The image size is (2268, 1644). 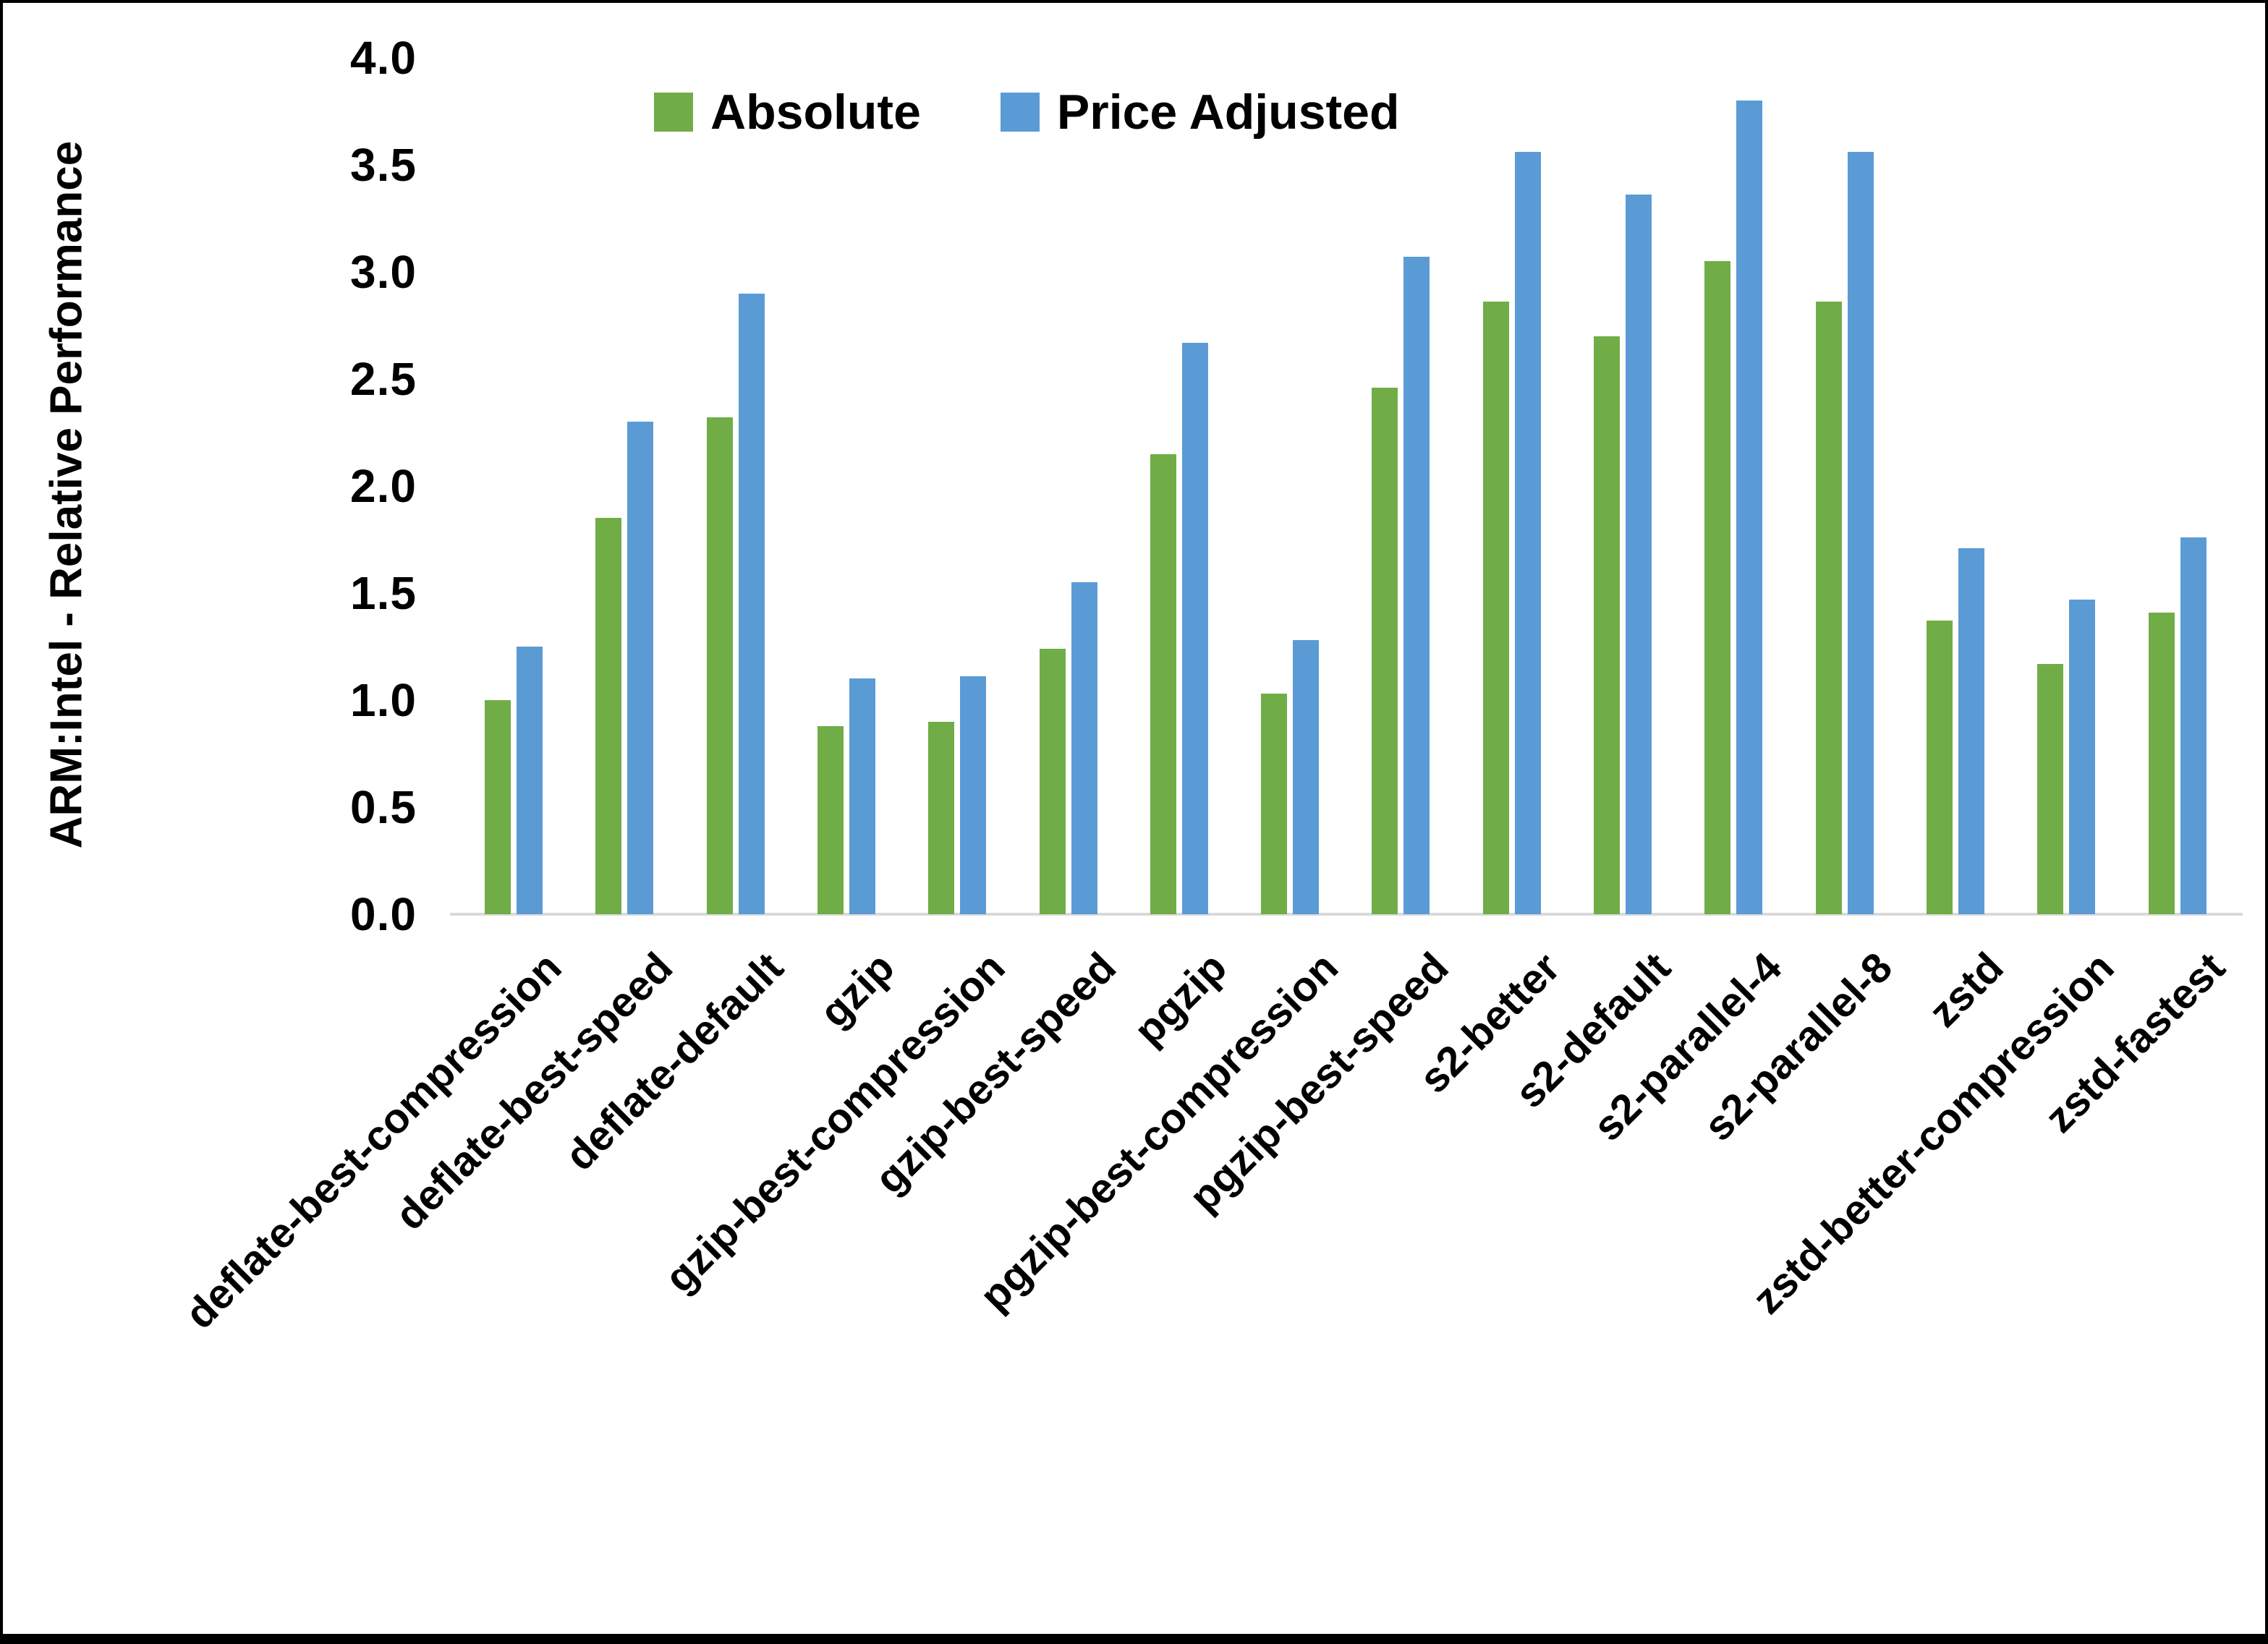 What do you see at coordinates (1163, 684) in the screenshot?
I see `bar-absolute-pgzip` at bounding box center [1163, 684].